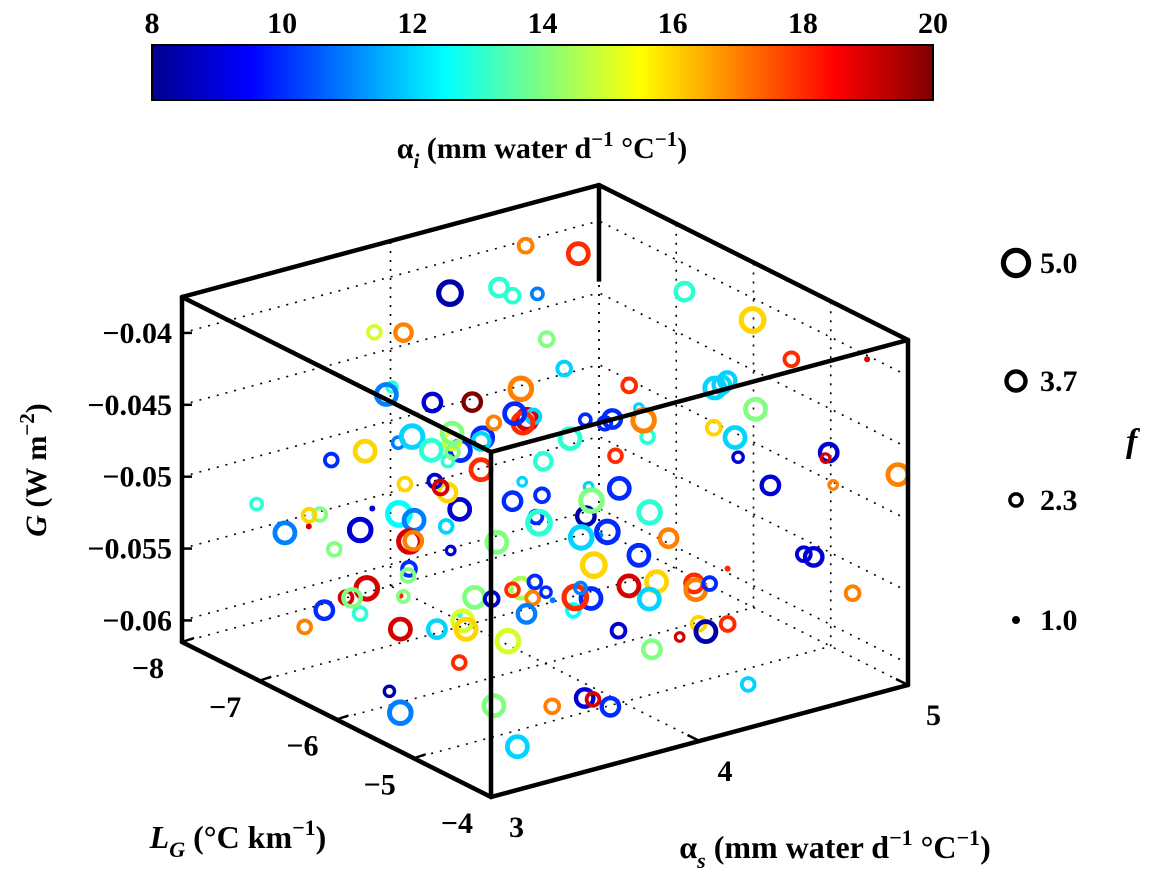 This screenshot has width=1156, height=890. Describe the element at coordinates (1059, 500) in the screenshot. I see `size-legend-label: 2.3` at that location.